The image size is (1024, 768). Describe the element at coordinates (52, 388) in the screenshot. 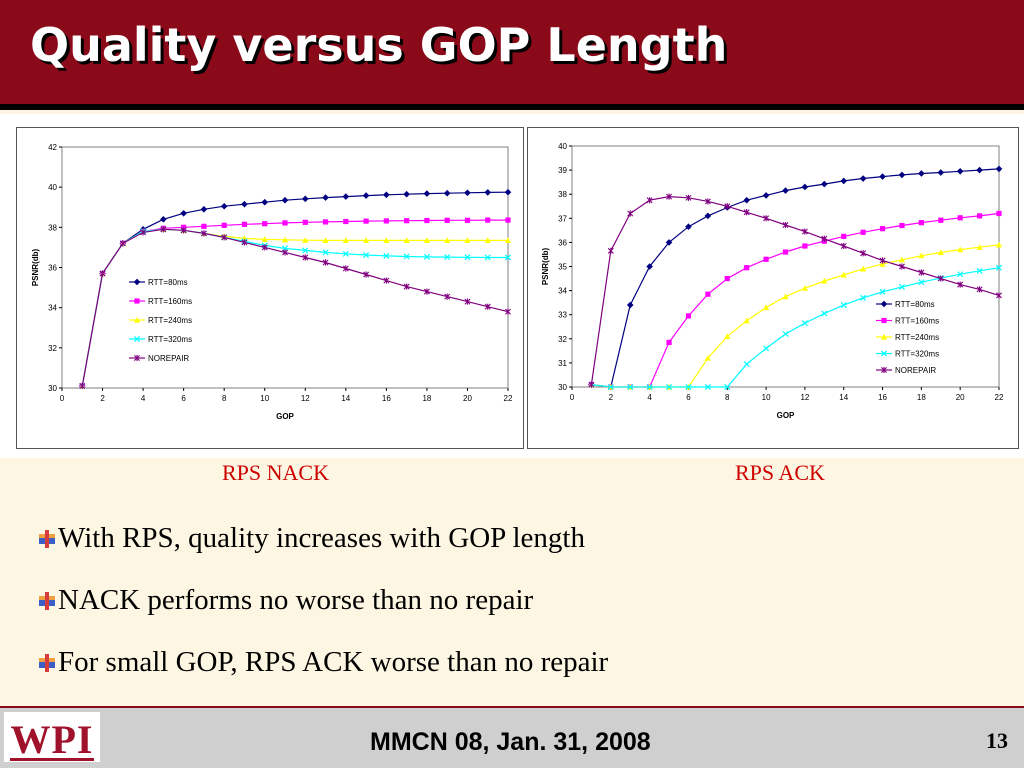

I see `y-tick-label: 30` at that location.